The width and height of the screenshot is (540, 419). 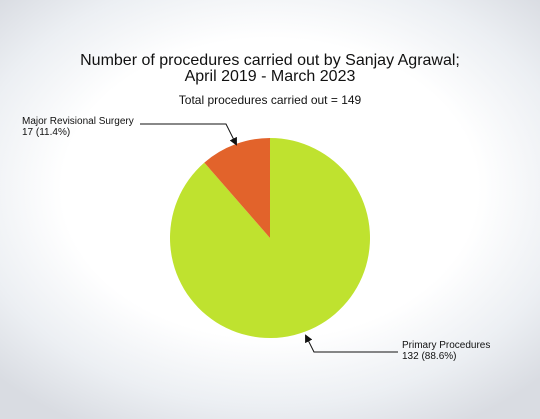 I want to click on leader-line-major-revisional, so click(x=188, y=134).